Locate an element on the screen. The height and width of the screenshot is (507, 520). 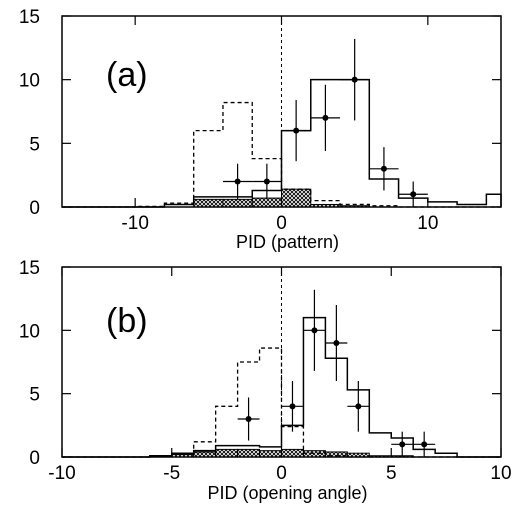
x-tick-label: 5 is located at coordinates (391, 473).